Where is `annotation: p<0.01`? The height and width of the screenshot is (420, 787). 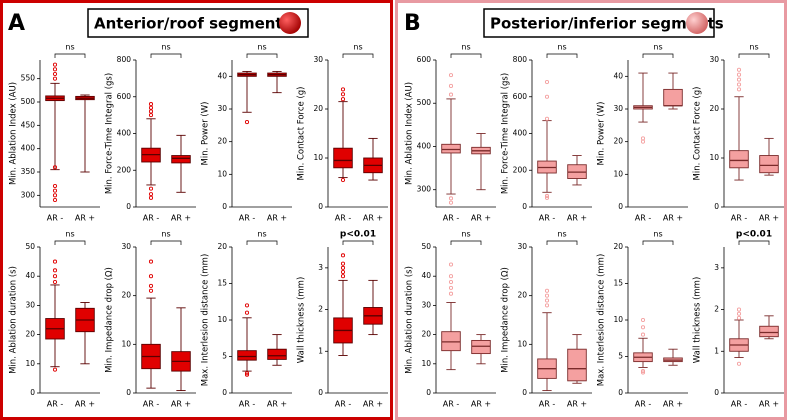
annotation: p<0.01 is located at coordinates (358, 235).